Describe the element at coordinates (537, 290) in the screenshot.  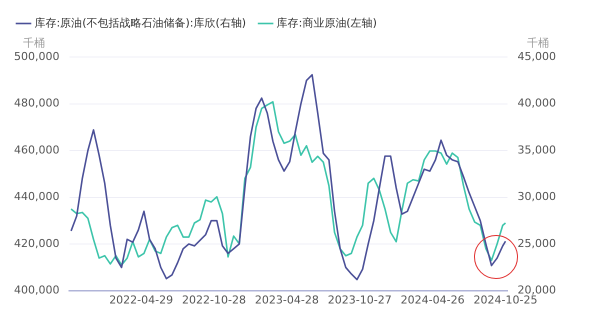
I see `y2-tick-label: 20,000` at that location.